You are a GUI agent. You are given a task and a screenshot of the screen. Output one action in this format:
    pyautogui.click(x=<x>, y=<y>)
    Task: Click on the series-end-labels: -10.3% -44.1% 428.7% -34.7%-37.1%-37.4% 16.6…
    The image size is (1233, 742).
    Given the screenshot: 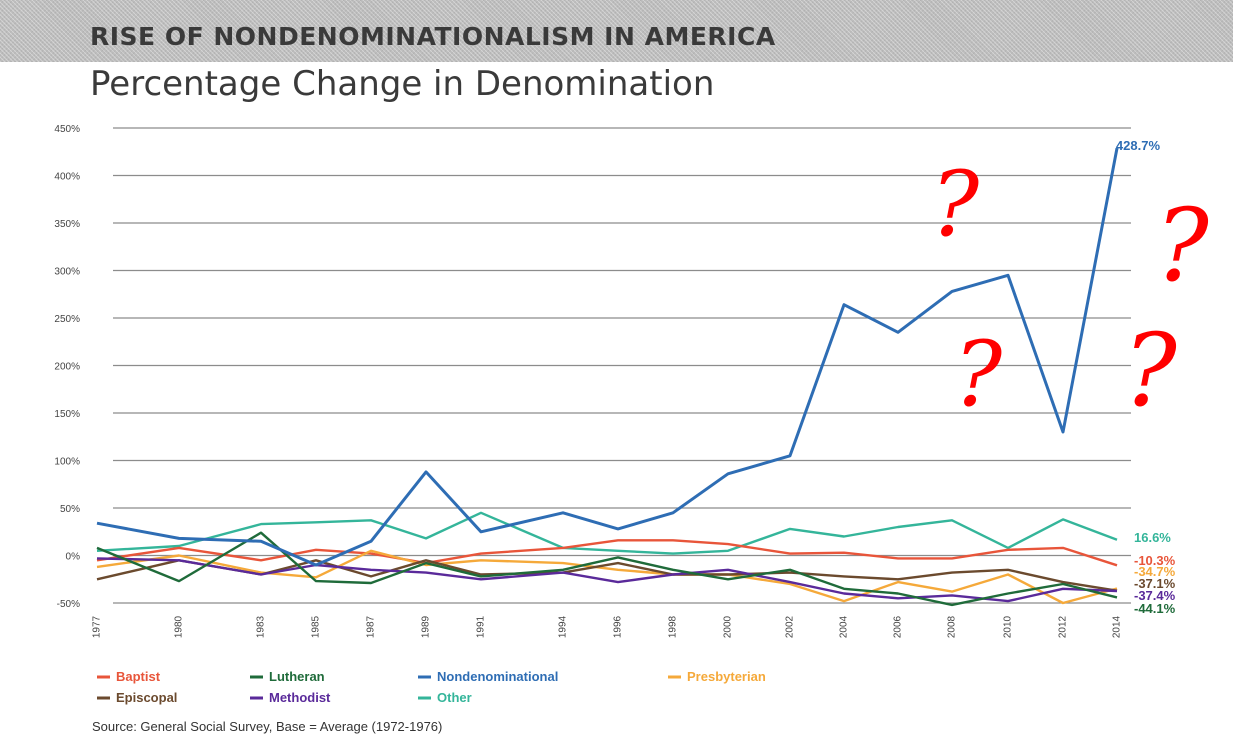 What is the action you would take?
    pyautogui.click(x=1146, y=377)
    